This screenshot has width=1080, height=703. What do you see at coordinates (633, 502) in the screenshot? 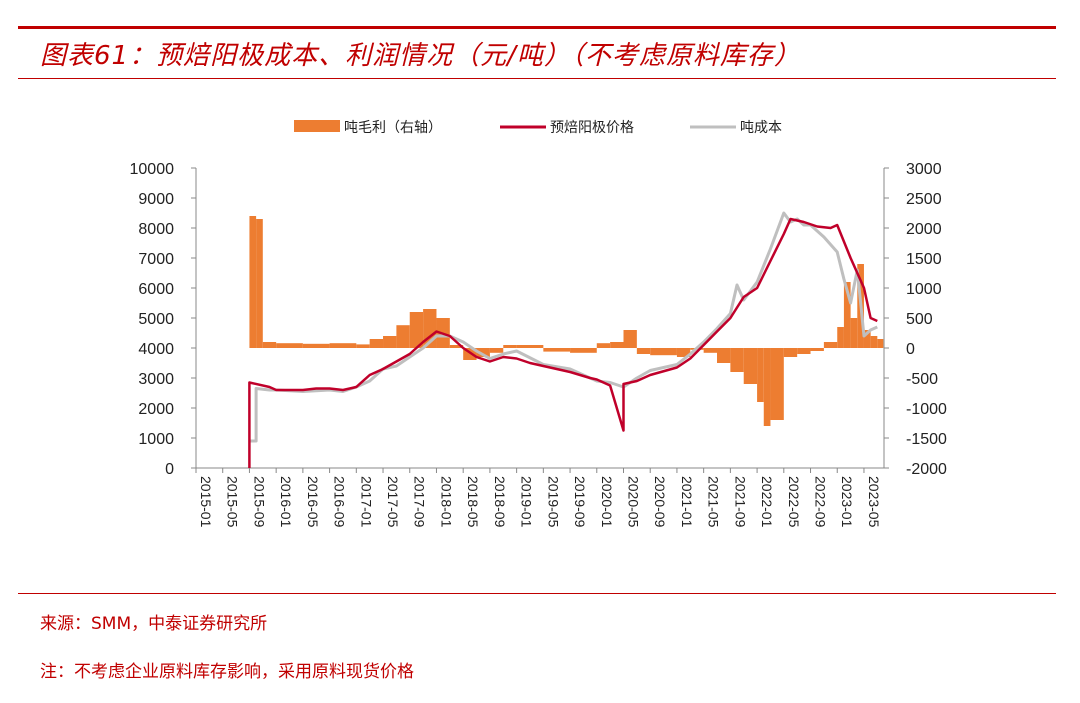
I see `x-tick-label: 2020-05` at bounding box center [633, 502].